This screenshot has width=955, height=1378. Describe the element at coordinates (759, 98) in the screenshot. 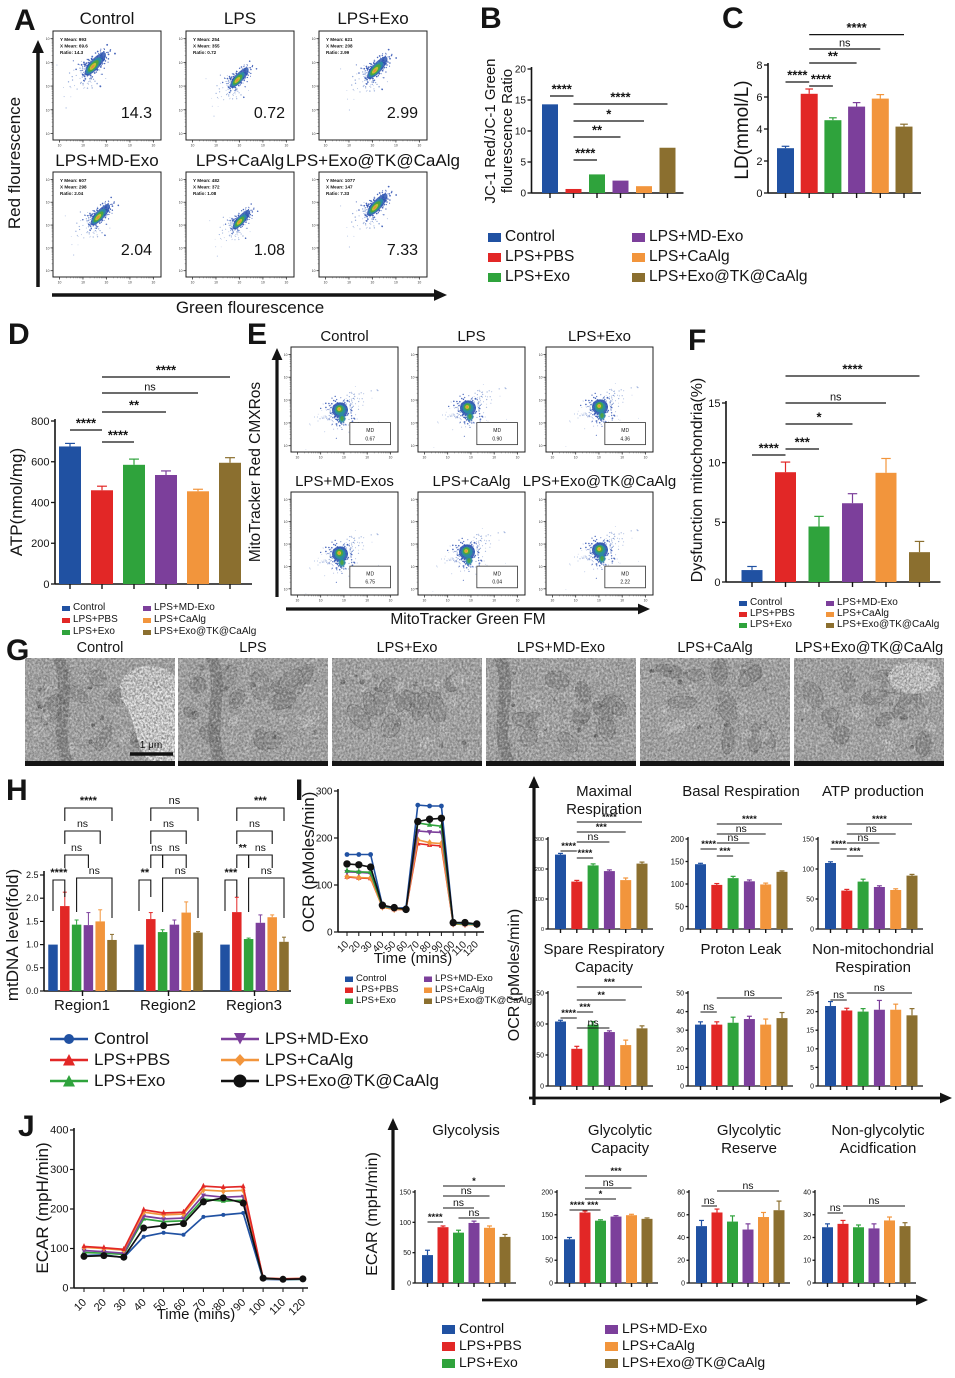

I see `svg-text: 6` at that location.